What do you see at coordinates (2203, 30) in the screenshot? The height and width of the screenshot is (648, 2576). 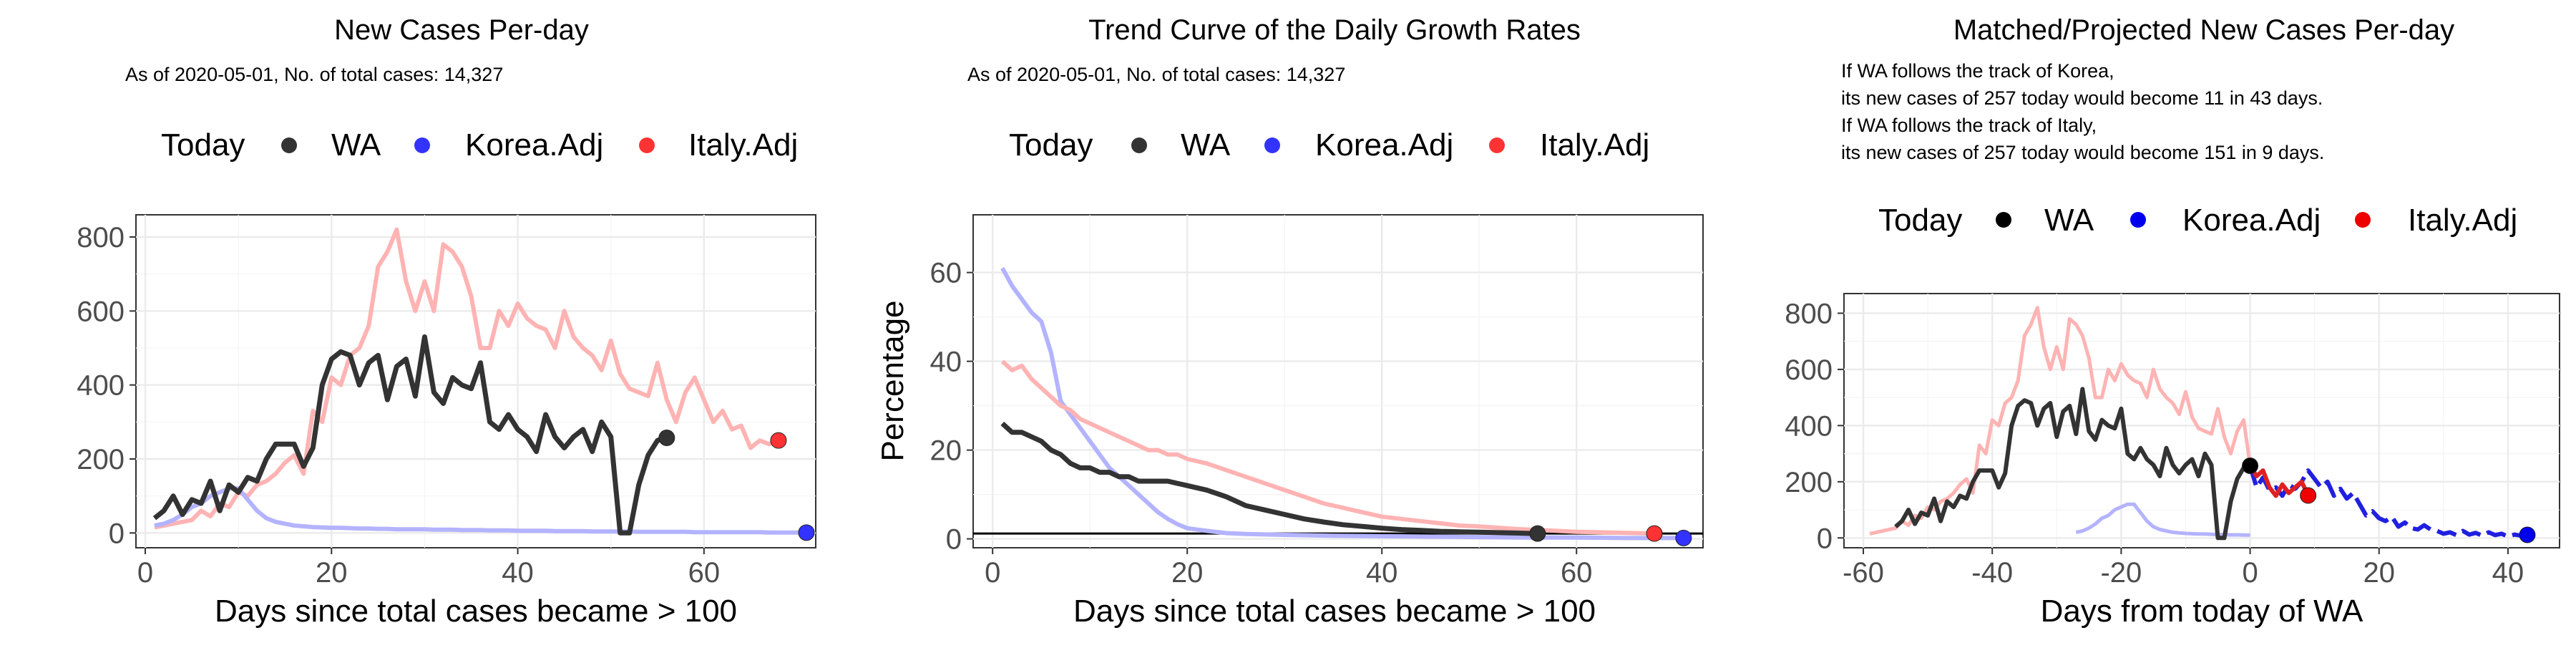 I see `chart-title: Matched/Projected New Cases Per-day` at bounding box center [2203, 30].